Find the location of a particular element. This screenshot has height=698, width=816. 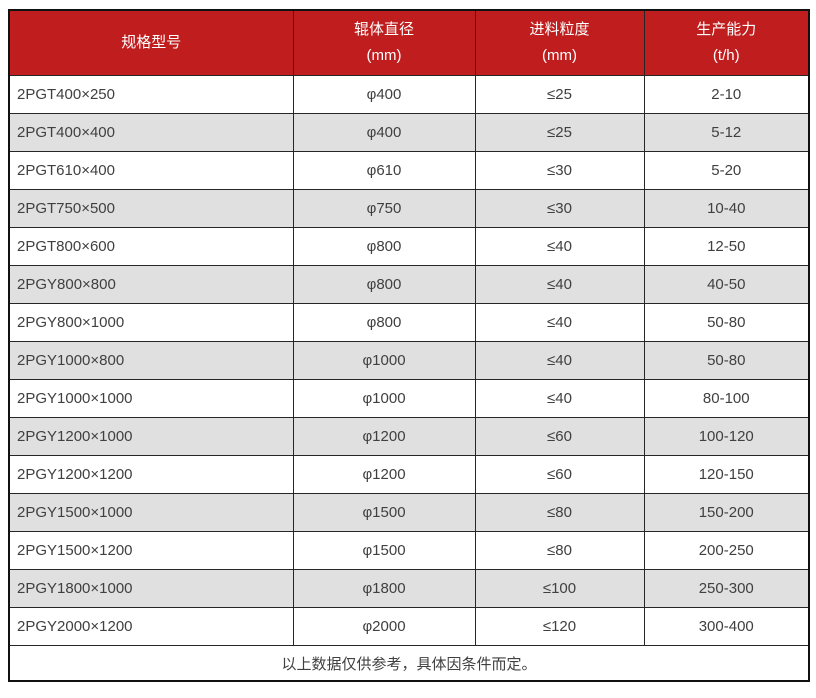

cell-capacity: 5-20 is located at coordinates (726, 170).